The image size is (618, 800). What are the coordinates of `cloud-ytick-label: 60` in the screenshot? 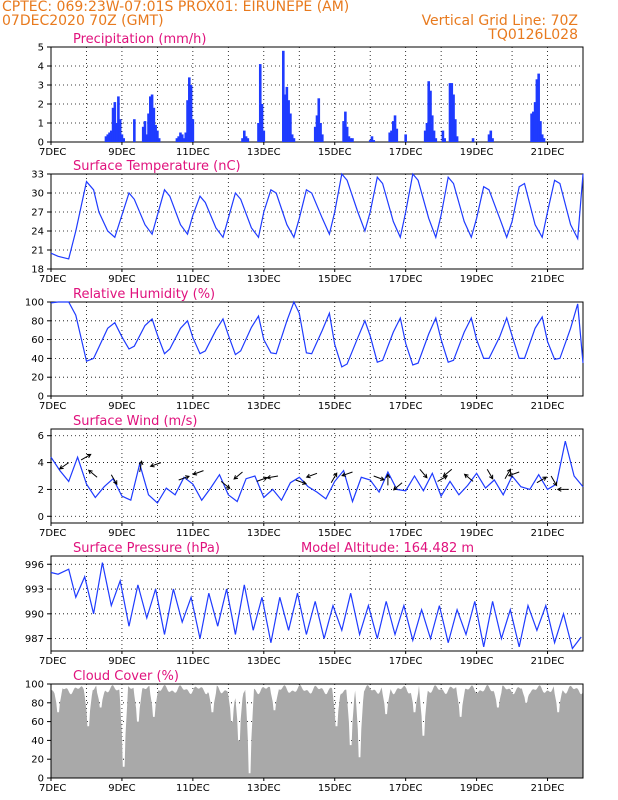 It's located at (37, 722).